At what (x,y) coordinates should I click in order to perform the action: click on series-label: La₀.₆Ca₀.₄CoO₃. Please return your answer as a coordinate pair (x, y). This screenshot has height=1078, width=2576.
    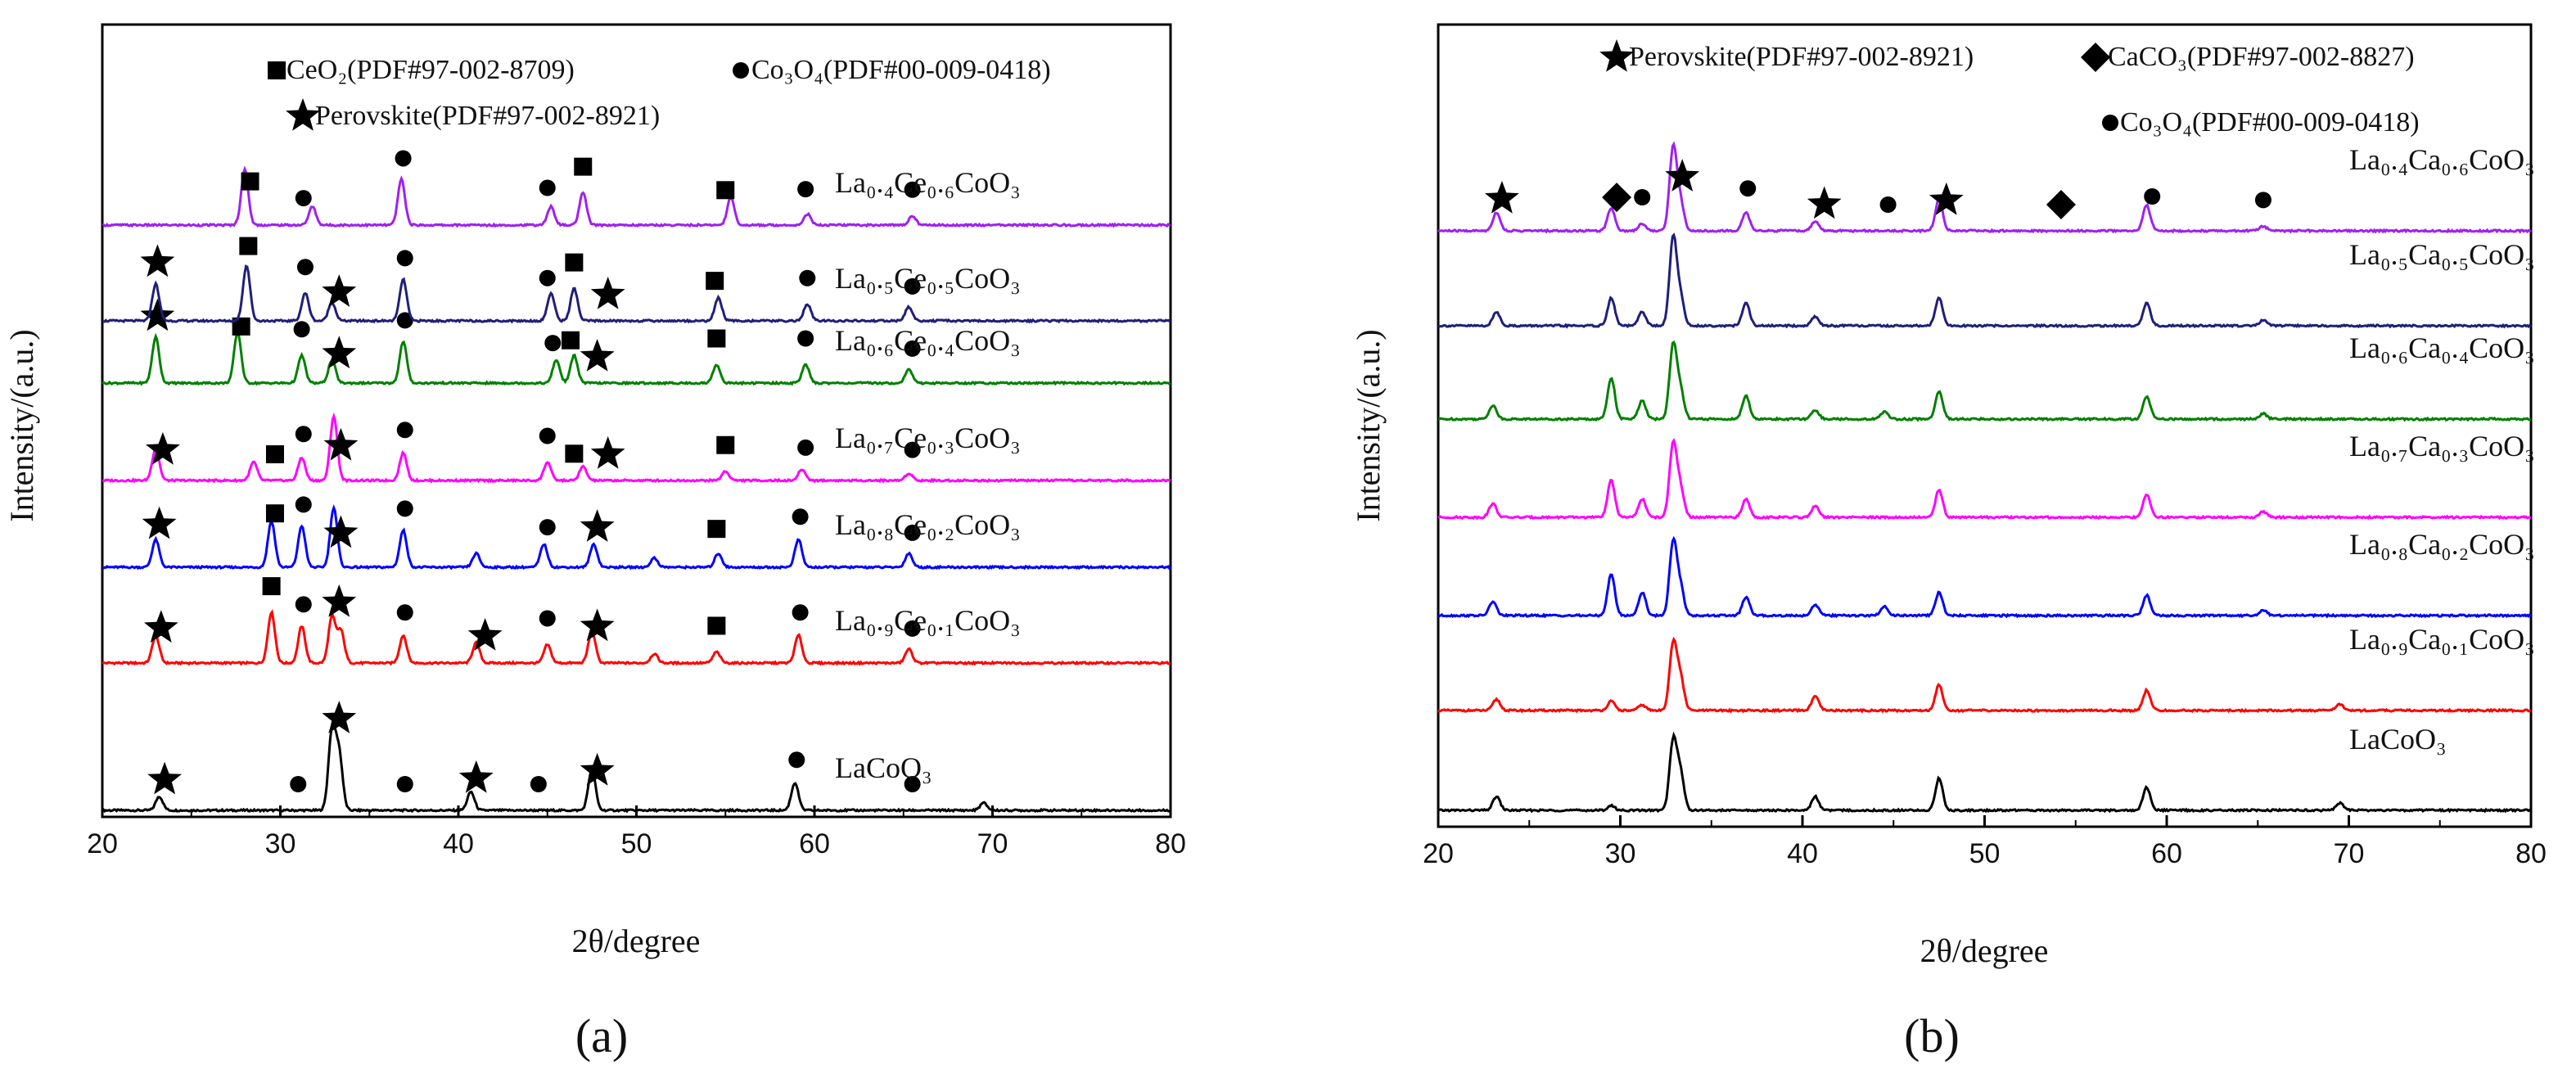
    Looking at the image, I should click on (2442, 348).